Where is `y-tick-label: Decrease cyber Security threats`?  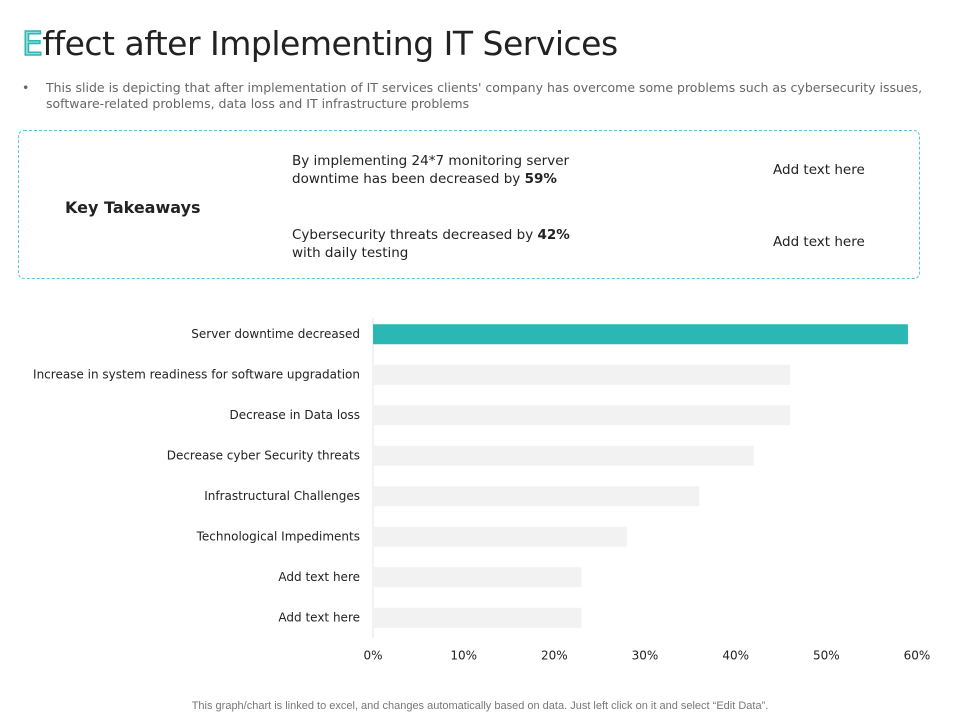
y-tick-label: Decrease cyber Security threats is located at coordinates (263, 455).